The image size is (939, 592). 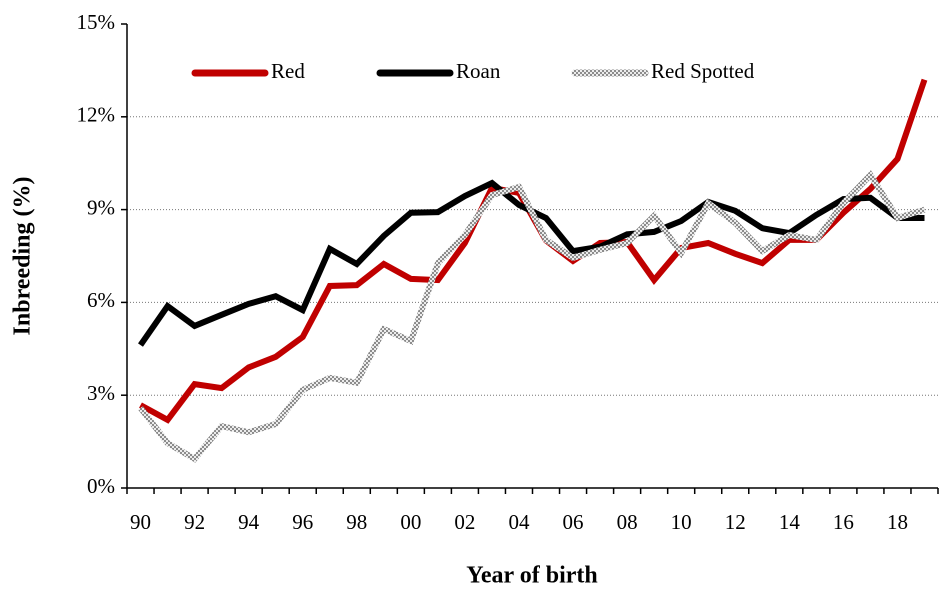 I want to click on x-tick-label: 10, so click(x=681, y=522).